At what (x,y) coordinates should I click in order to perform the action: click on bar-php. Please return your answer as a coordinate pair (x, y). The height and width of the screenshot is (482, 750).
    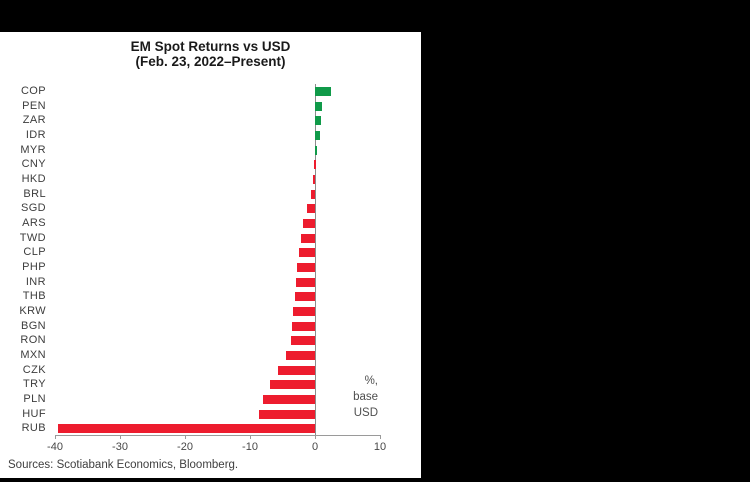
    Looking at the image, I should click on (306, 267).